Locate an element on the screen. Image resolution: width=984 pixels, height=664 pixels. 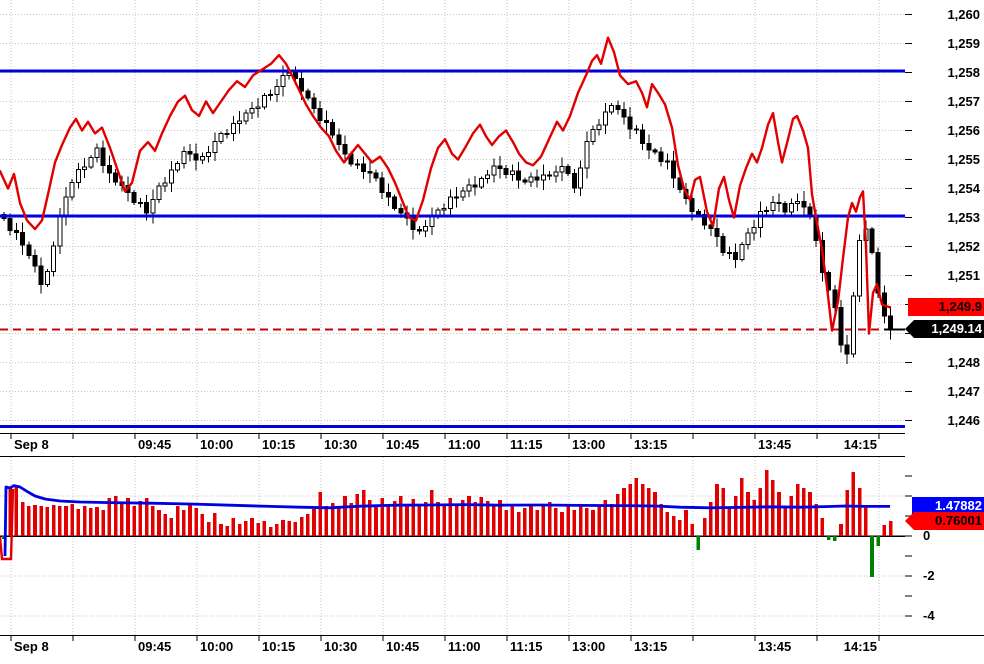
price-tick-label: 1,251 is located at coordinates (963, 275).